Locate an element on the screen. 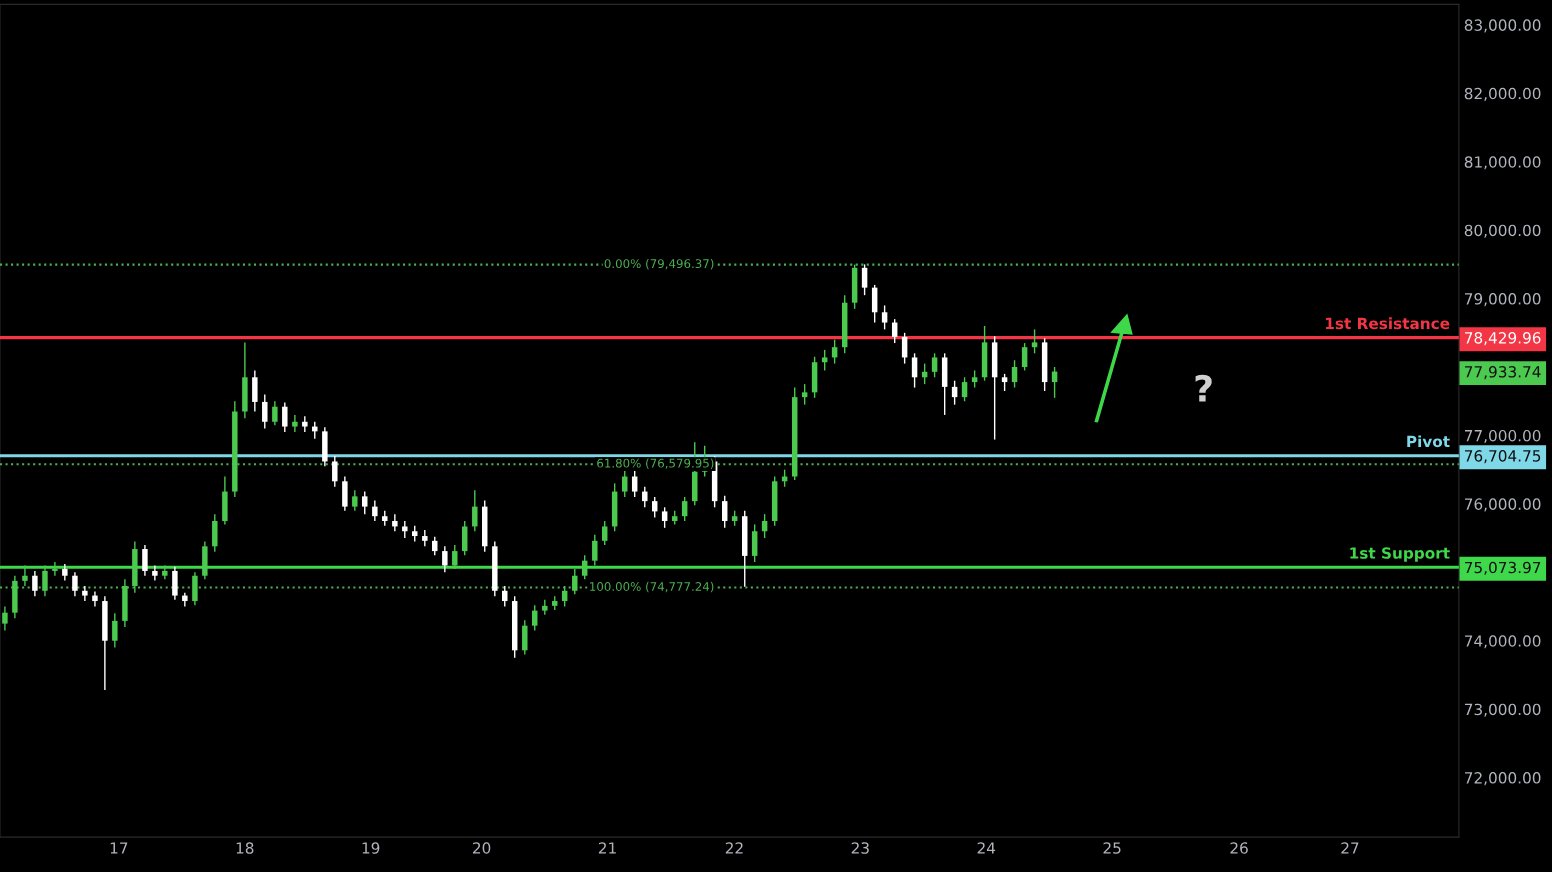 The width and height of the screenshot is (1552, 872). annotation: ? is located at coordinates (1203, 388).